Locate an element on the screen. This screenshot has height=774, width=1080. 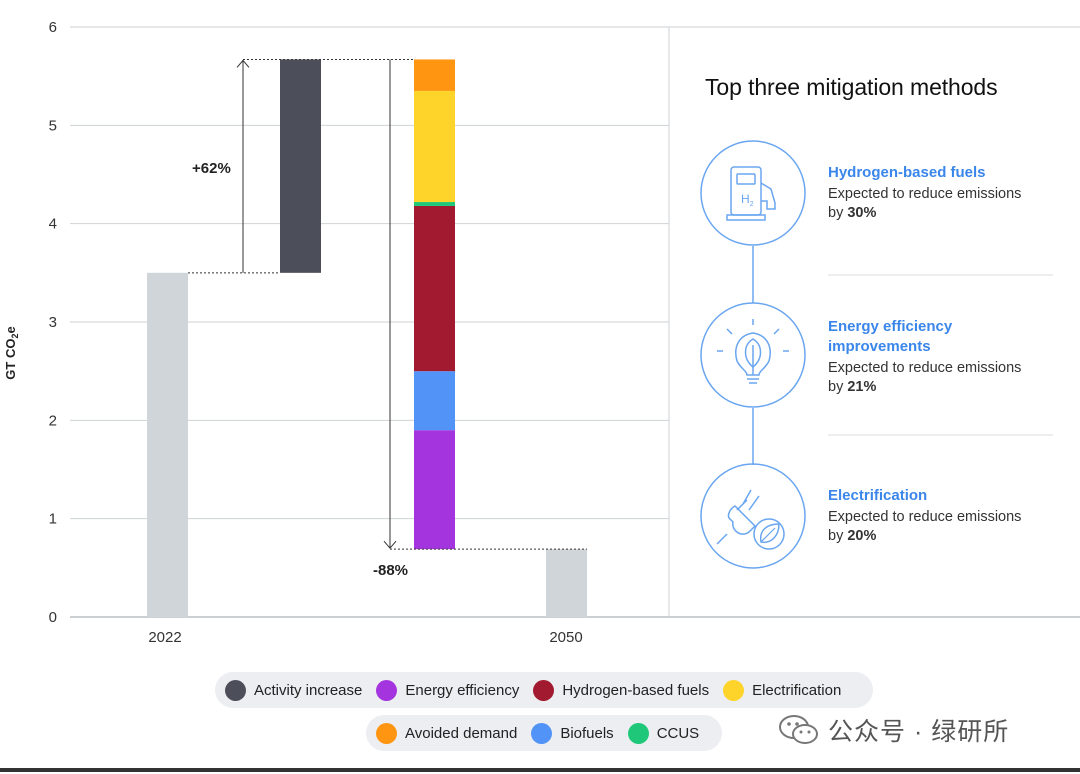
y-tick-1: 1 is located at coordinates (53, 519).